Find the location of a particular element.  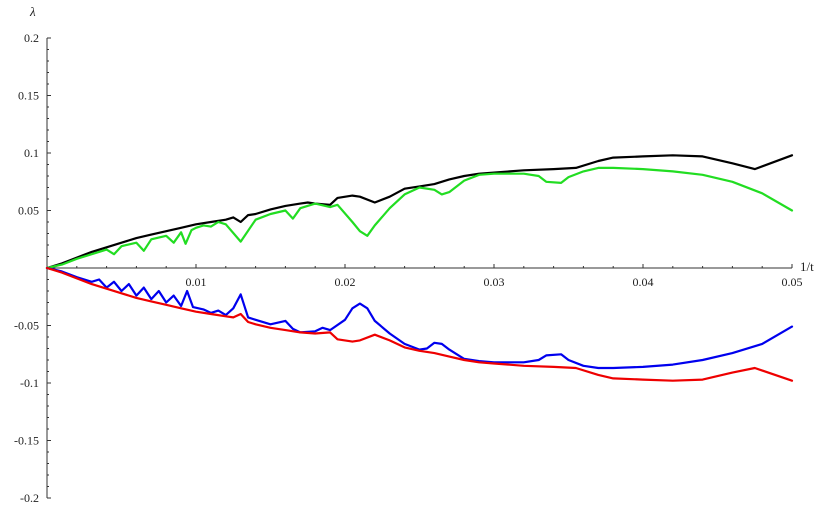

y-tick-label: -0.2 is located at coordinates (29, 498).